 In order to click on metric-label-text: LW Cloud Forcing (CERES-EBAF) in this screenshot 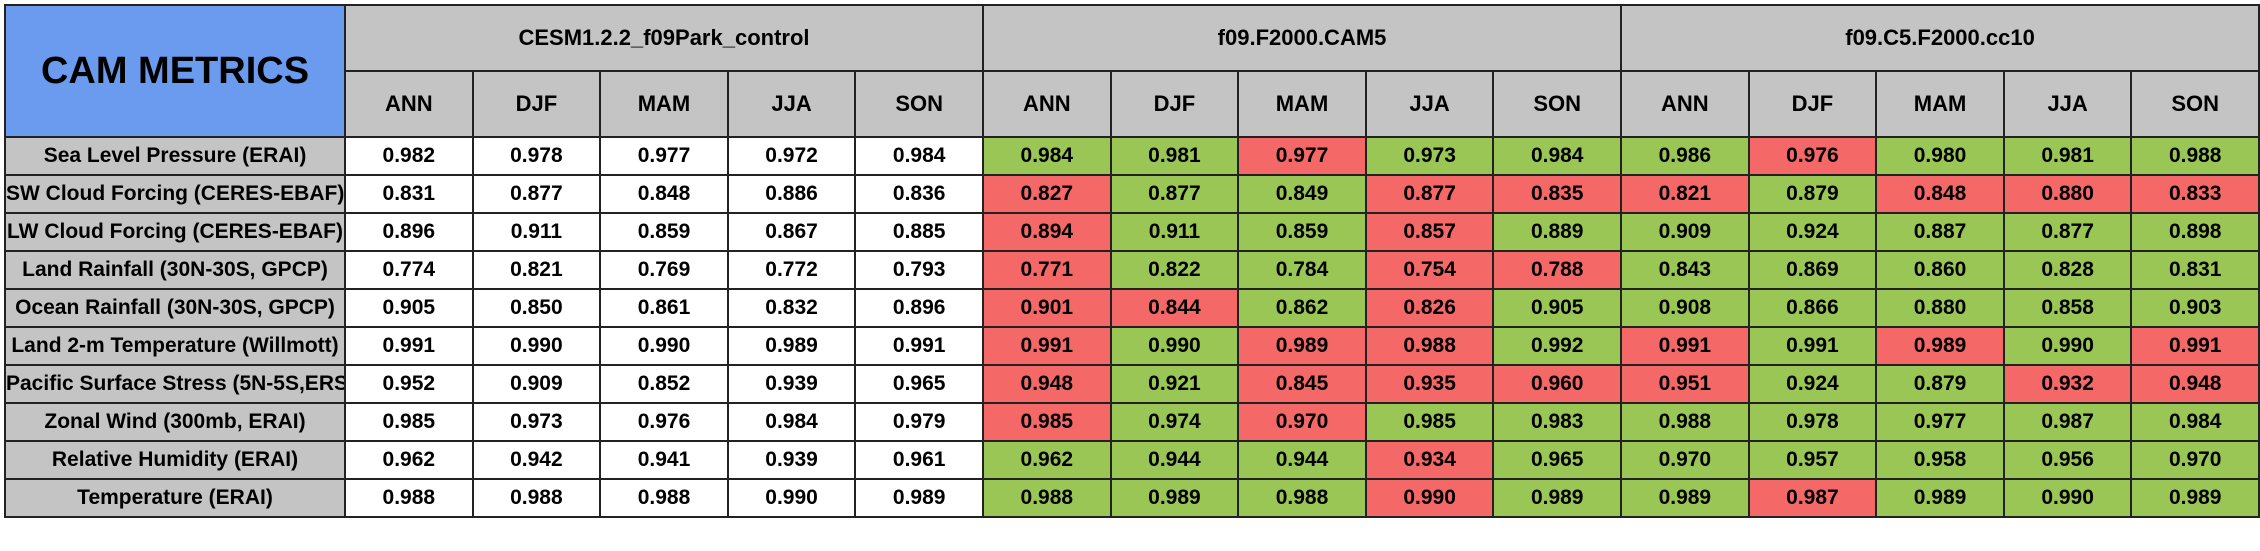, I will do `click(175, 231)`.